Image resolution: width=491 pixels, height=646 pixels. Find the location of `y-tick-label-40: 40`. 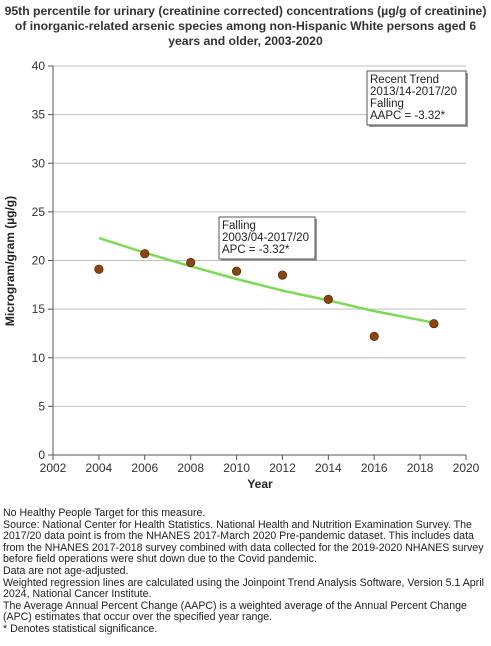

y-tick-label-40: 40 is located at coordinates (39, 66).